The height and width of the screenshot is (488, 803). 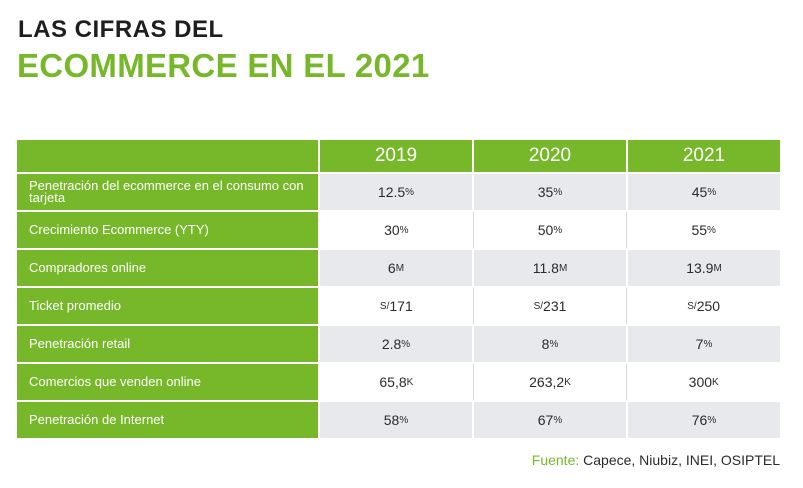 I want to click on header-year-2021: 2021, so click(x=703, y=156).